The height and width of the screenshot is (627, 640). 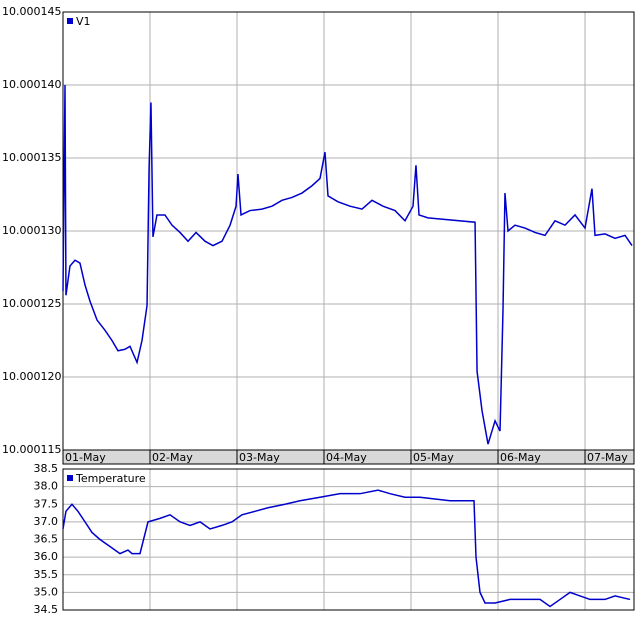 What do you see at coordinates (32, 303) in the screenshot?
I see `y-tick-label: 10.000125` at bounding box center [32, 303].